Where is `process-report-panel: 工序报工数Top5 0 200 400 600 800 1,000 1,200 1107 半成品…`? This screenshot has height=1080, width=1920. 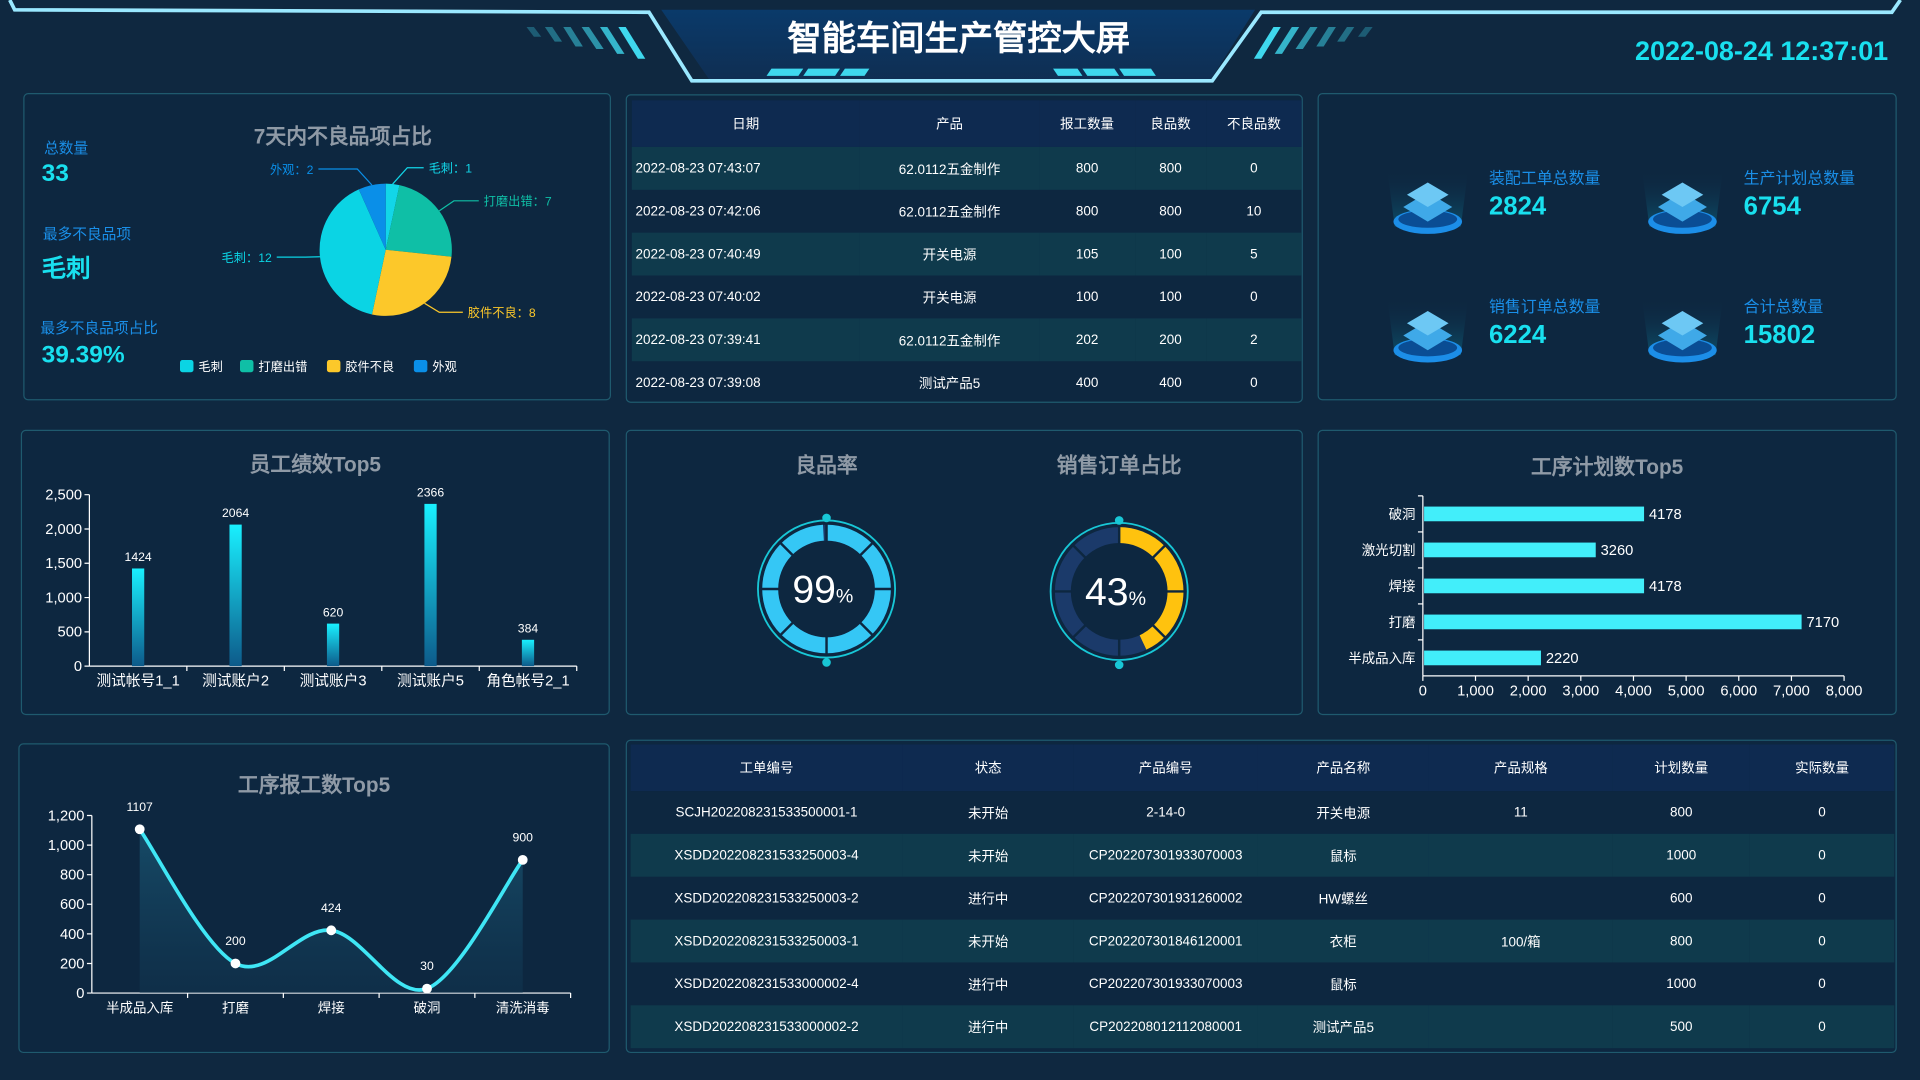
process-report-panel: 工序报工数Top5 0 200 400 600 800 1,000 1,200 1107 半成品… is located at coordinates (314, 898).